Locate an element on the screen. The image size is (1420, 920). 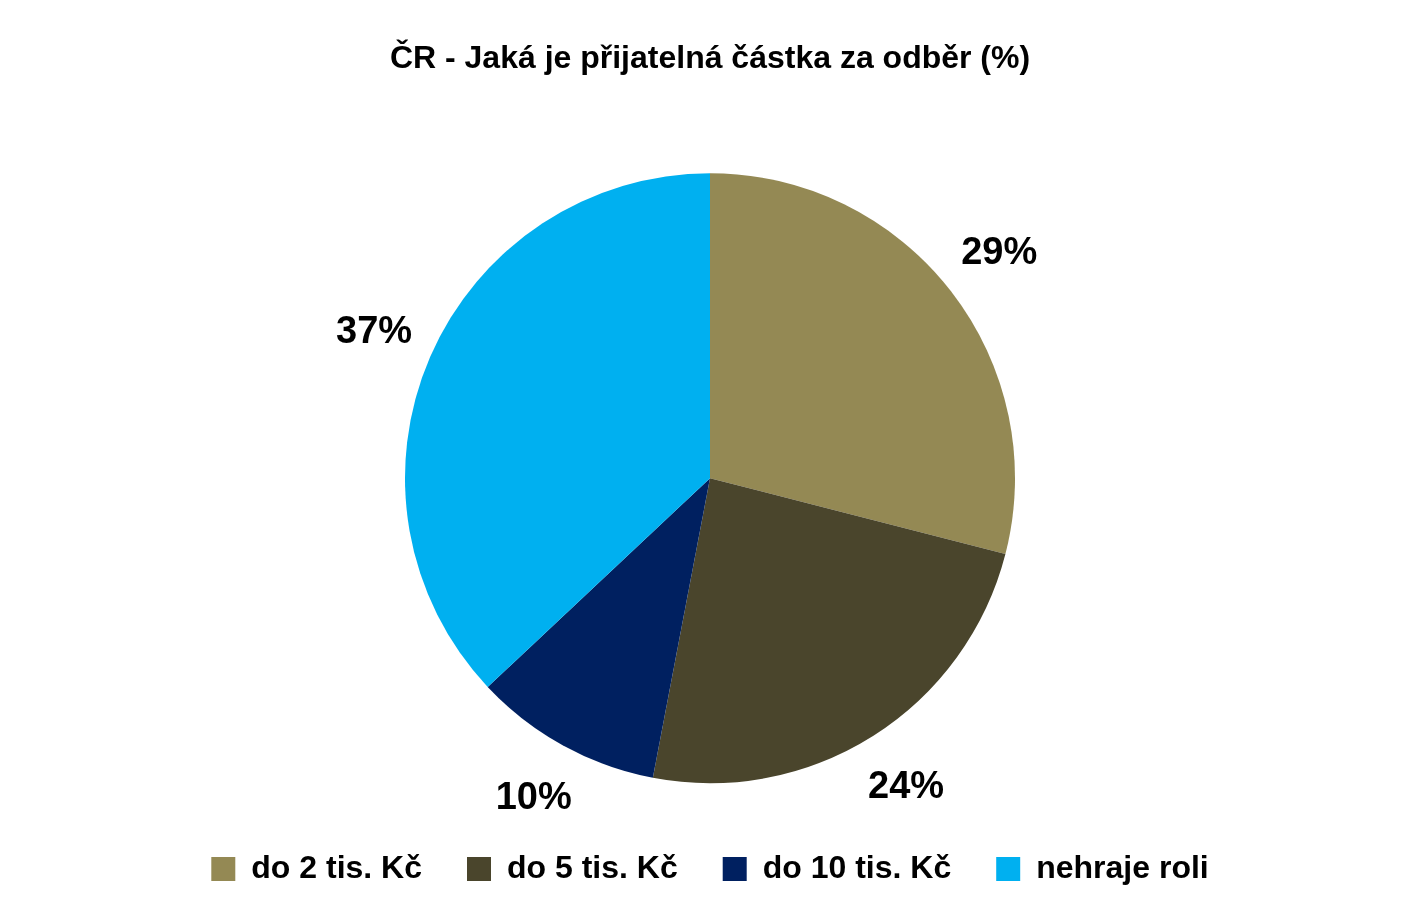
data-label: 29% is located at coordinates (999, 251).